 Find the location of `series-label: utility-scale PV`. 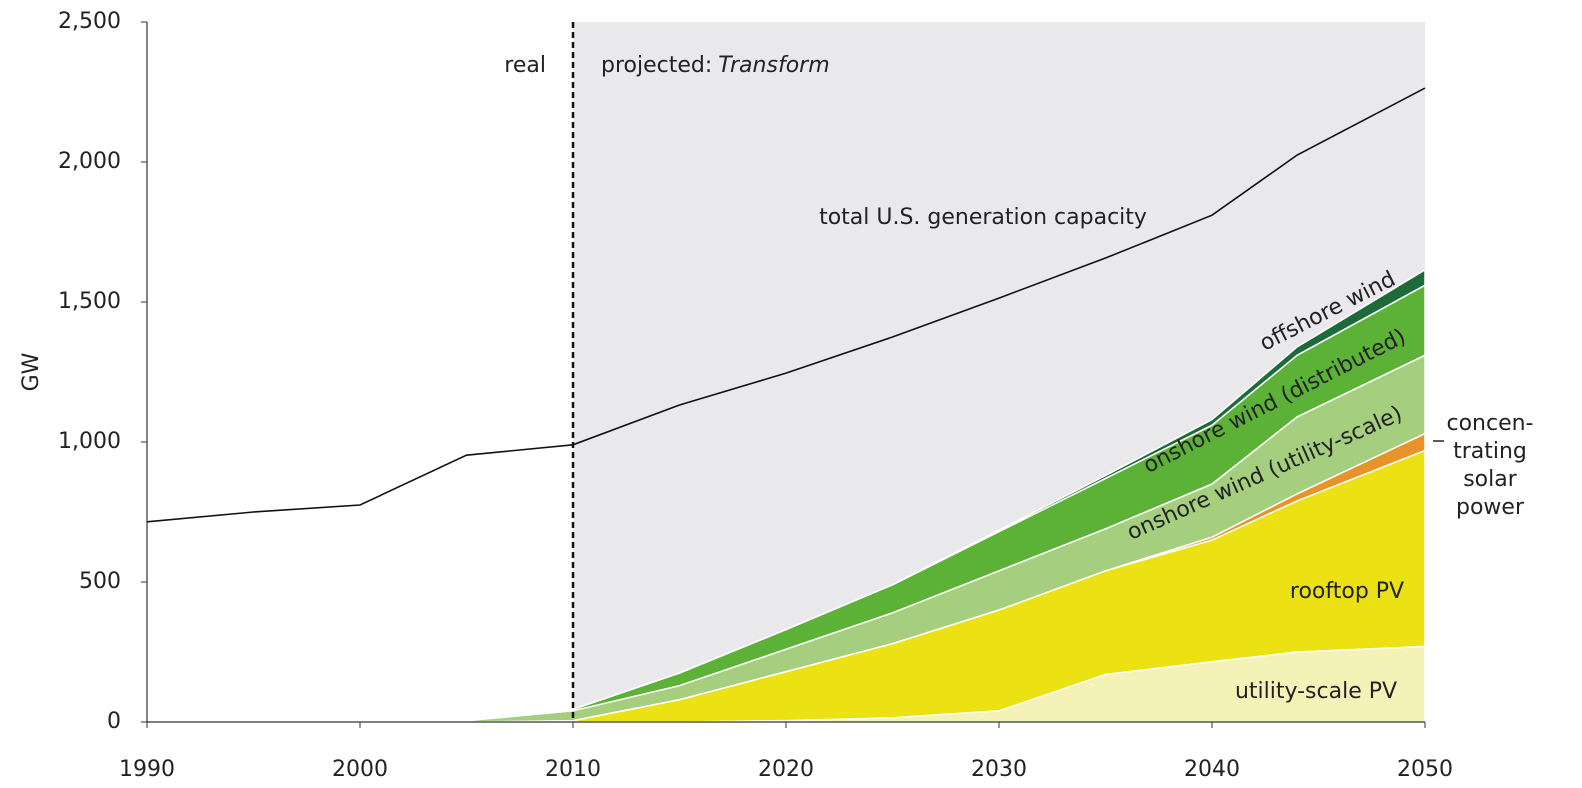

series-label: utility-scale PV is located at coordinates (1316, 691).